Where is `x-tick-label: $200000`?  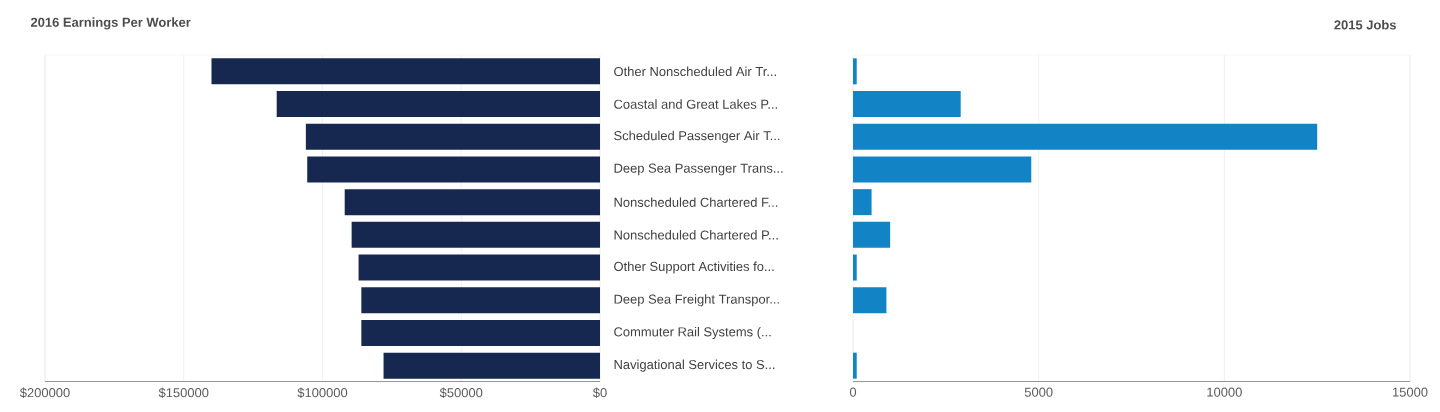 x-tick-label: $200000 is located at coordinates (44, 392).